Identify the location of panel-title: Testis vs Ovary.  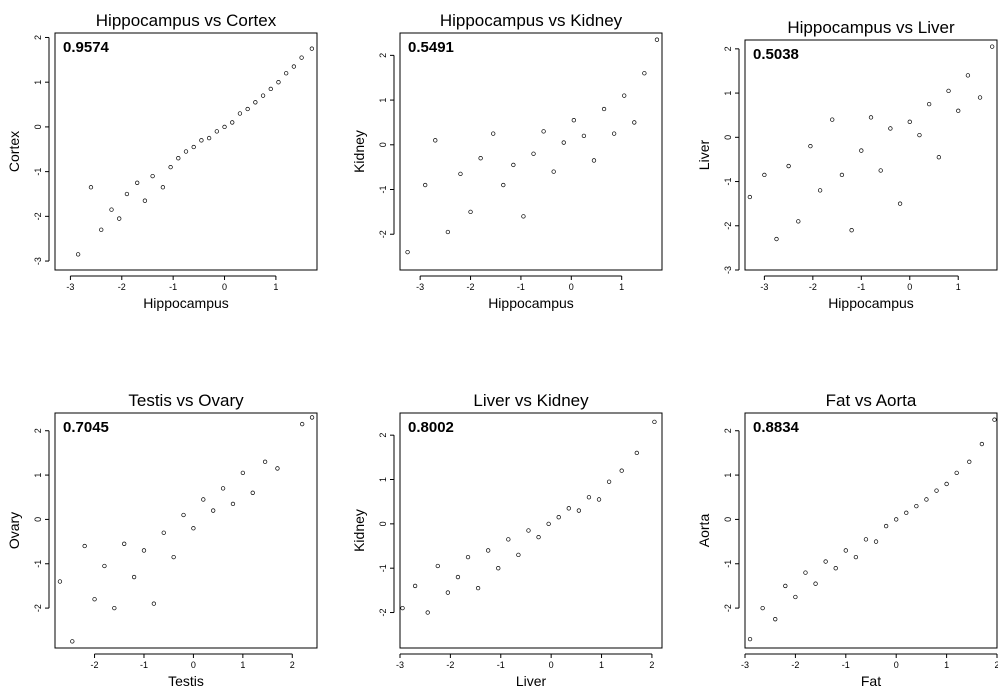
(186, 400).